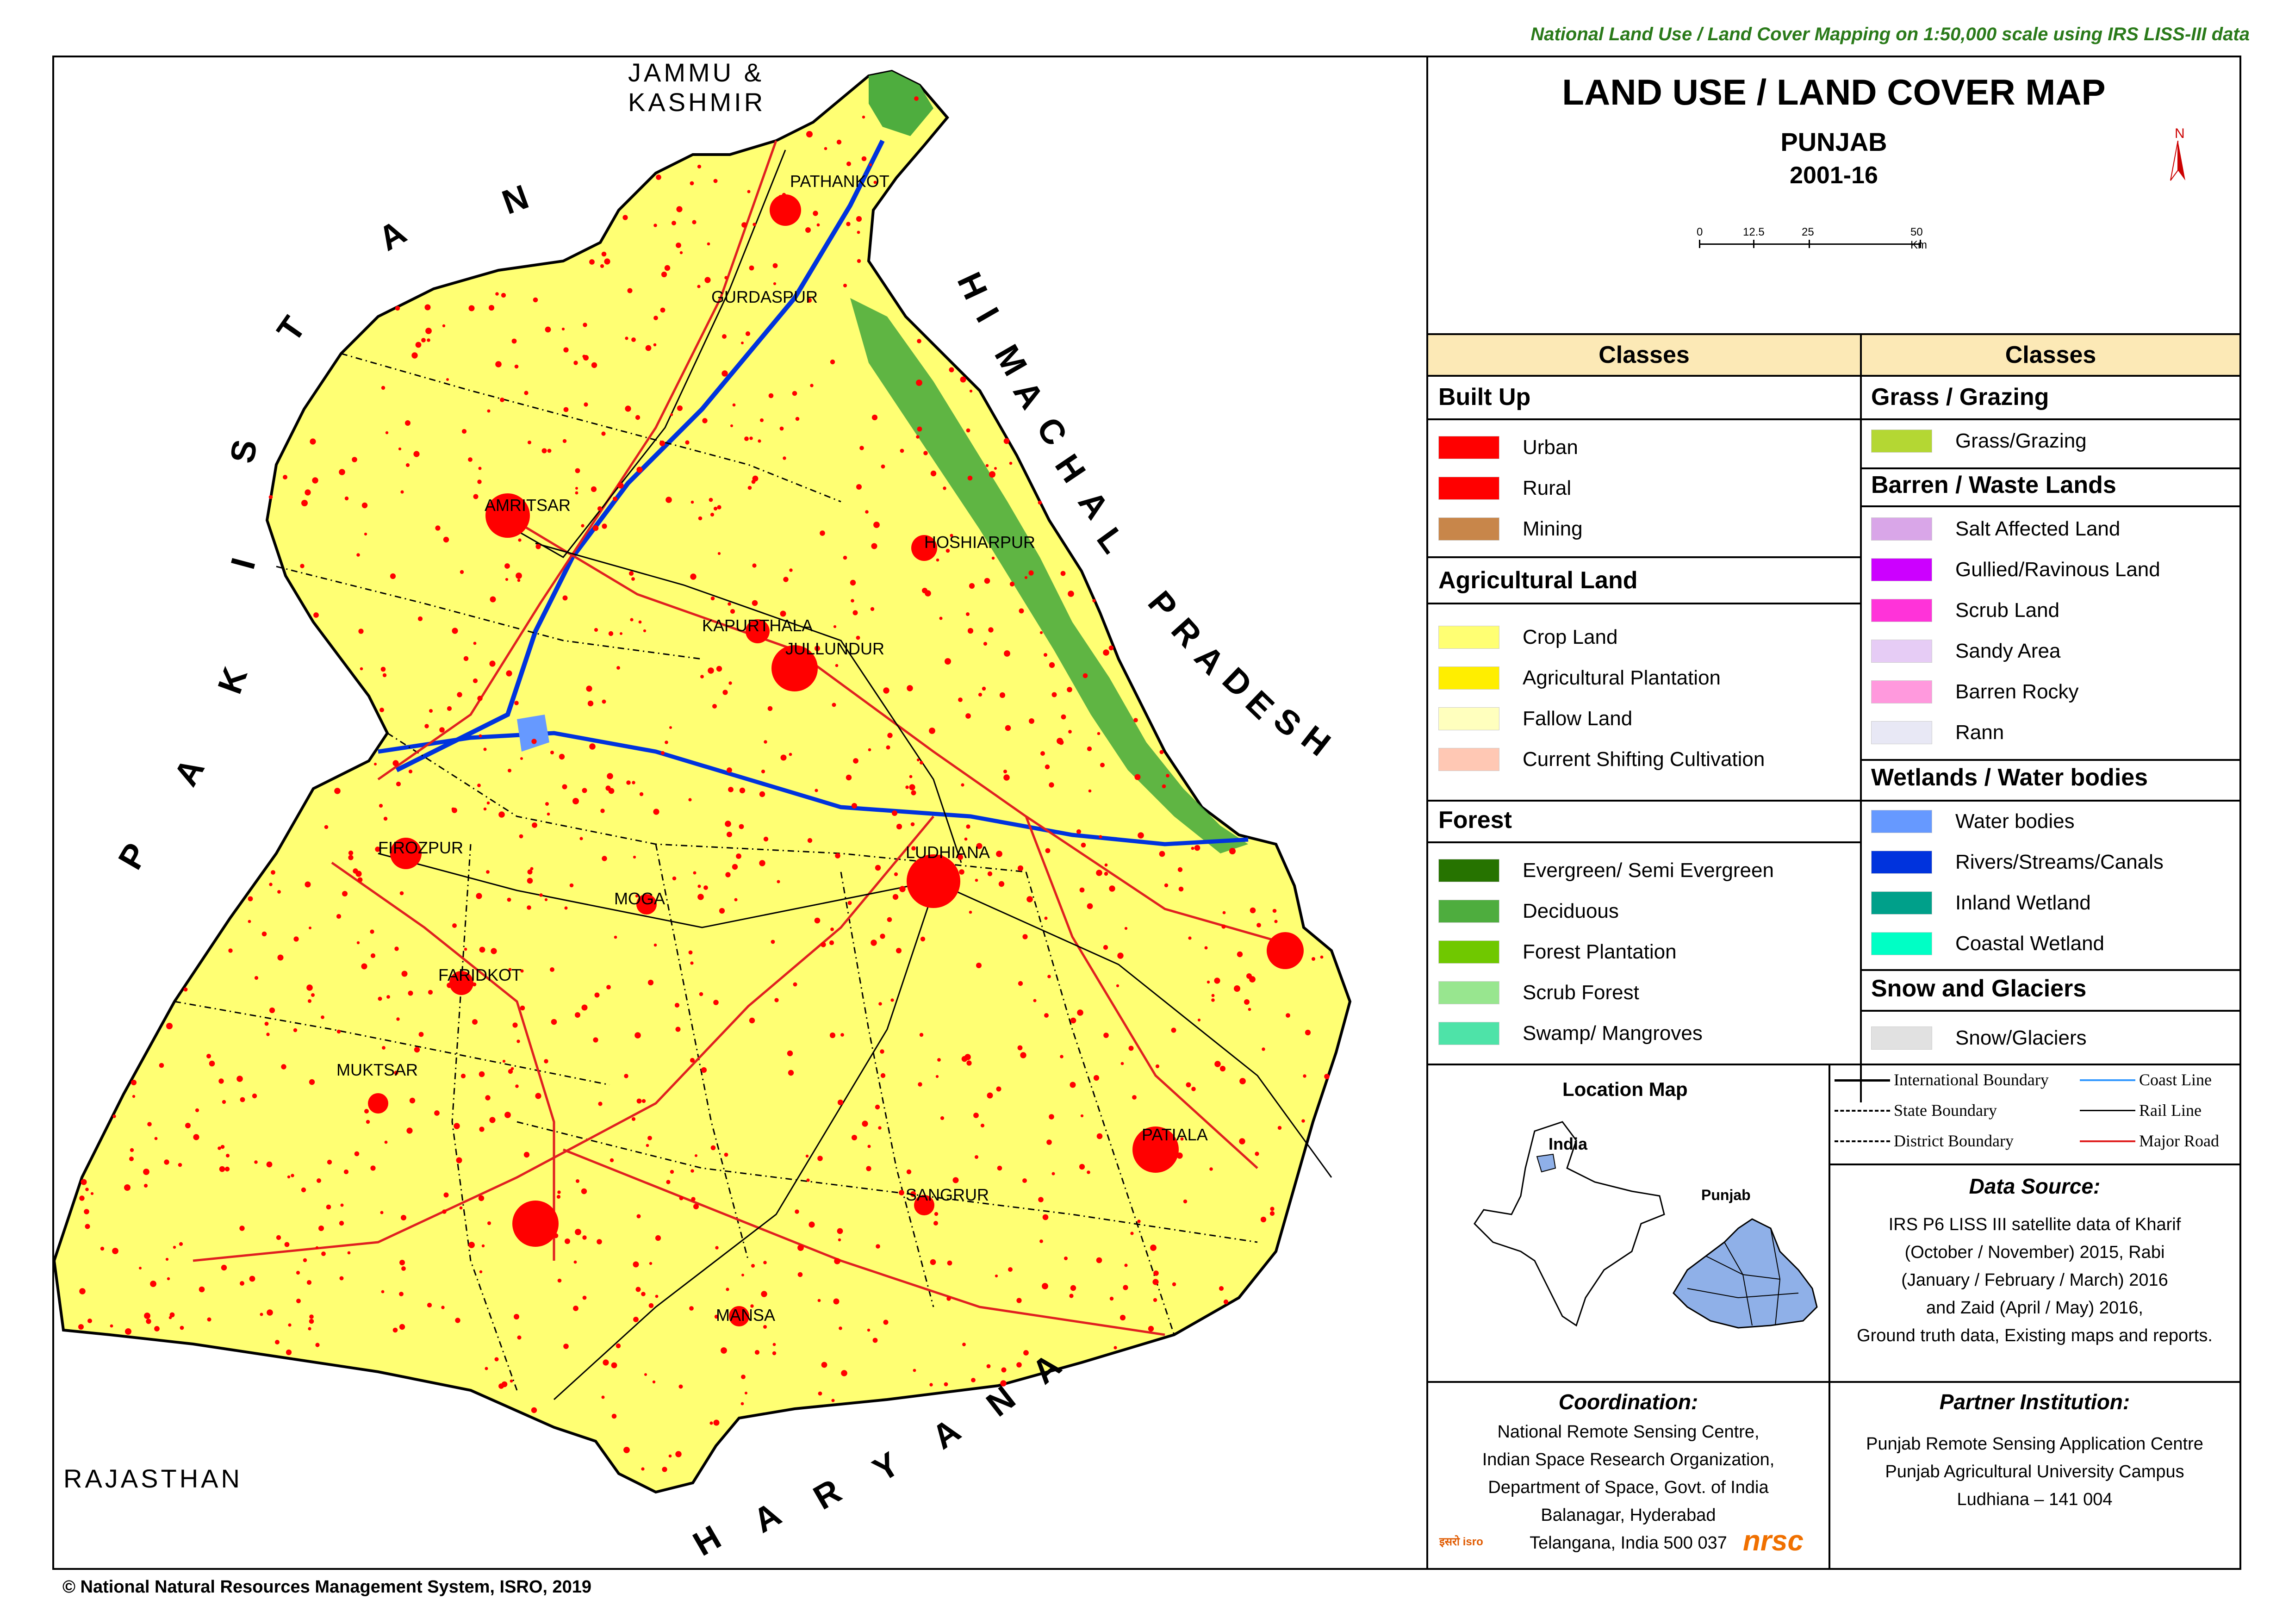 Image resolution: width=2295 pixels, height=1624 pixels. Describe the element at coordinates (707, 1540) in the screenshot. I see `haryana-letter: H` at that location.